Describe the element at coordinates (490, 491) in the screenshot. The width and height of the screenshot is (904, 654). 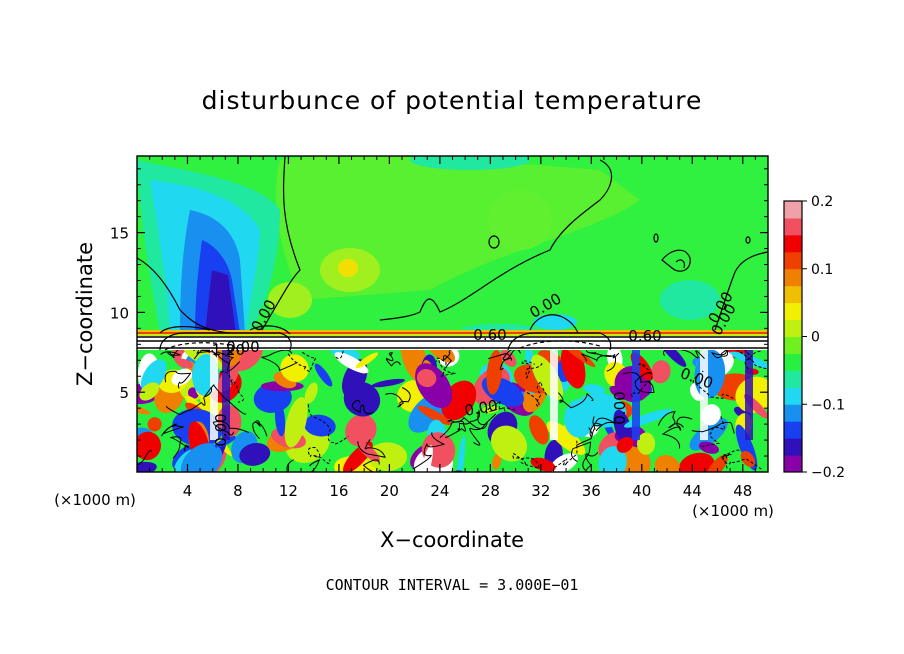
I see `x-tick-label: 28` at that location.